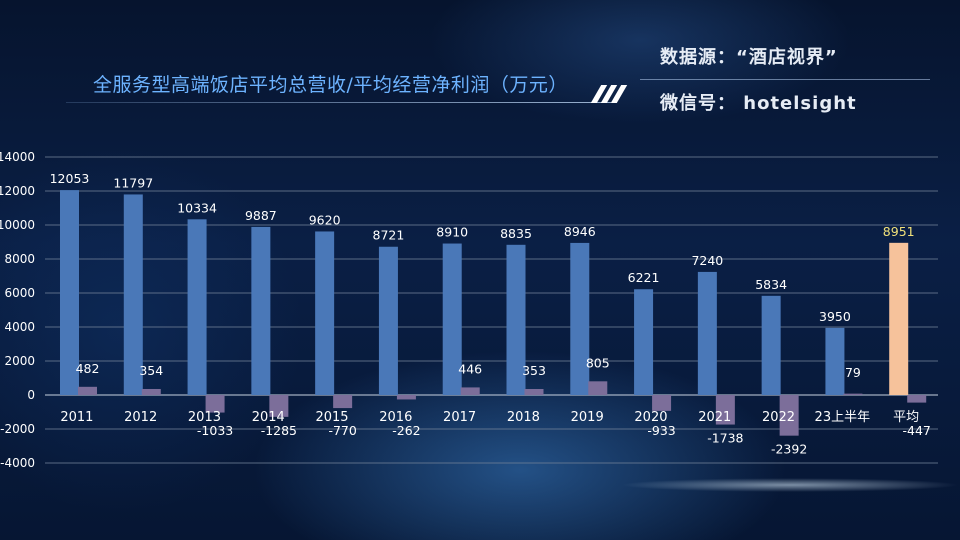 Image resolution: width=960 pixels, height=540 pixels. What do you see at coordinates (707, 260) in the screenshot?
I see `revenue-data-label: 7240` at bounding box center [707, 260].